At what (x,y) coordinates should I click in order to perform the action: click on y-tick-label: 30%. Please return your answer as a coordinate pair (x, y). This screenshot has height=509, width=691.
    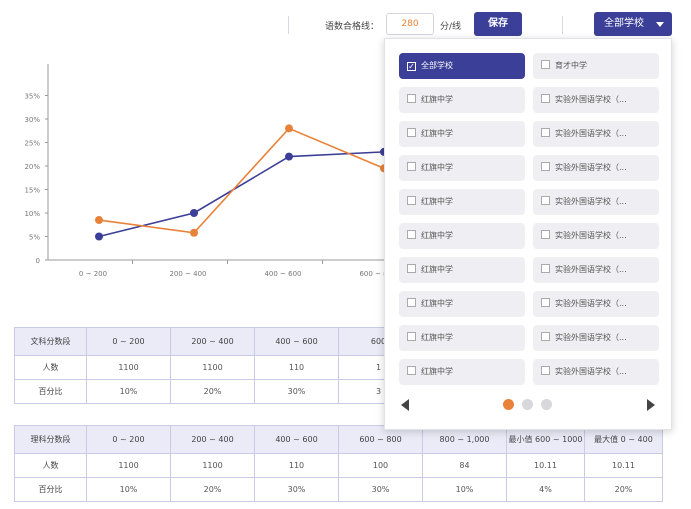
    Looking at the image, I should click on (32, 120).